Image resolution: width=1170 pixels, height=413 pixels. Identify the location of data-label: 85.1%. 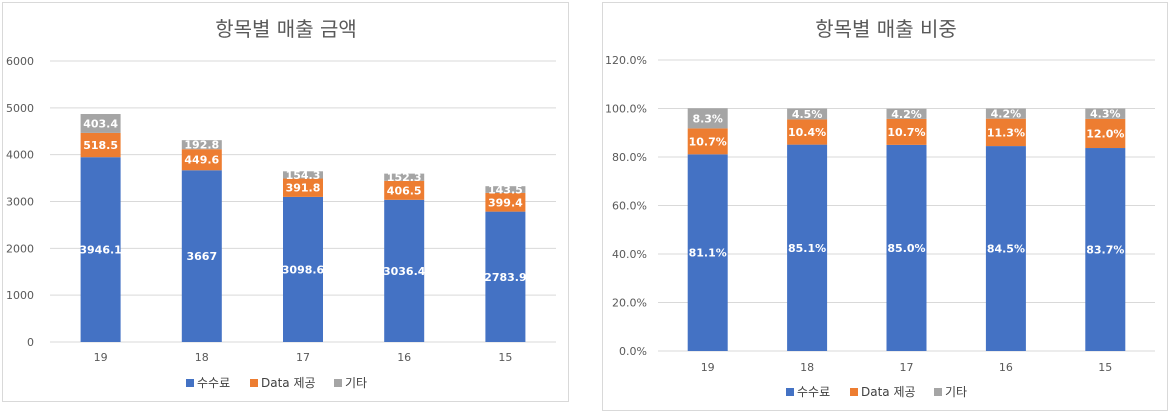
(807, 248).